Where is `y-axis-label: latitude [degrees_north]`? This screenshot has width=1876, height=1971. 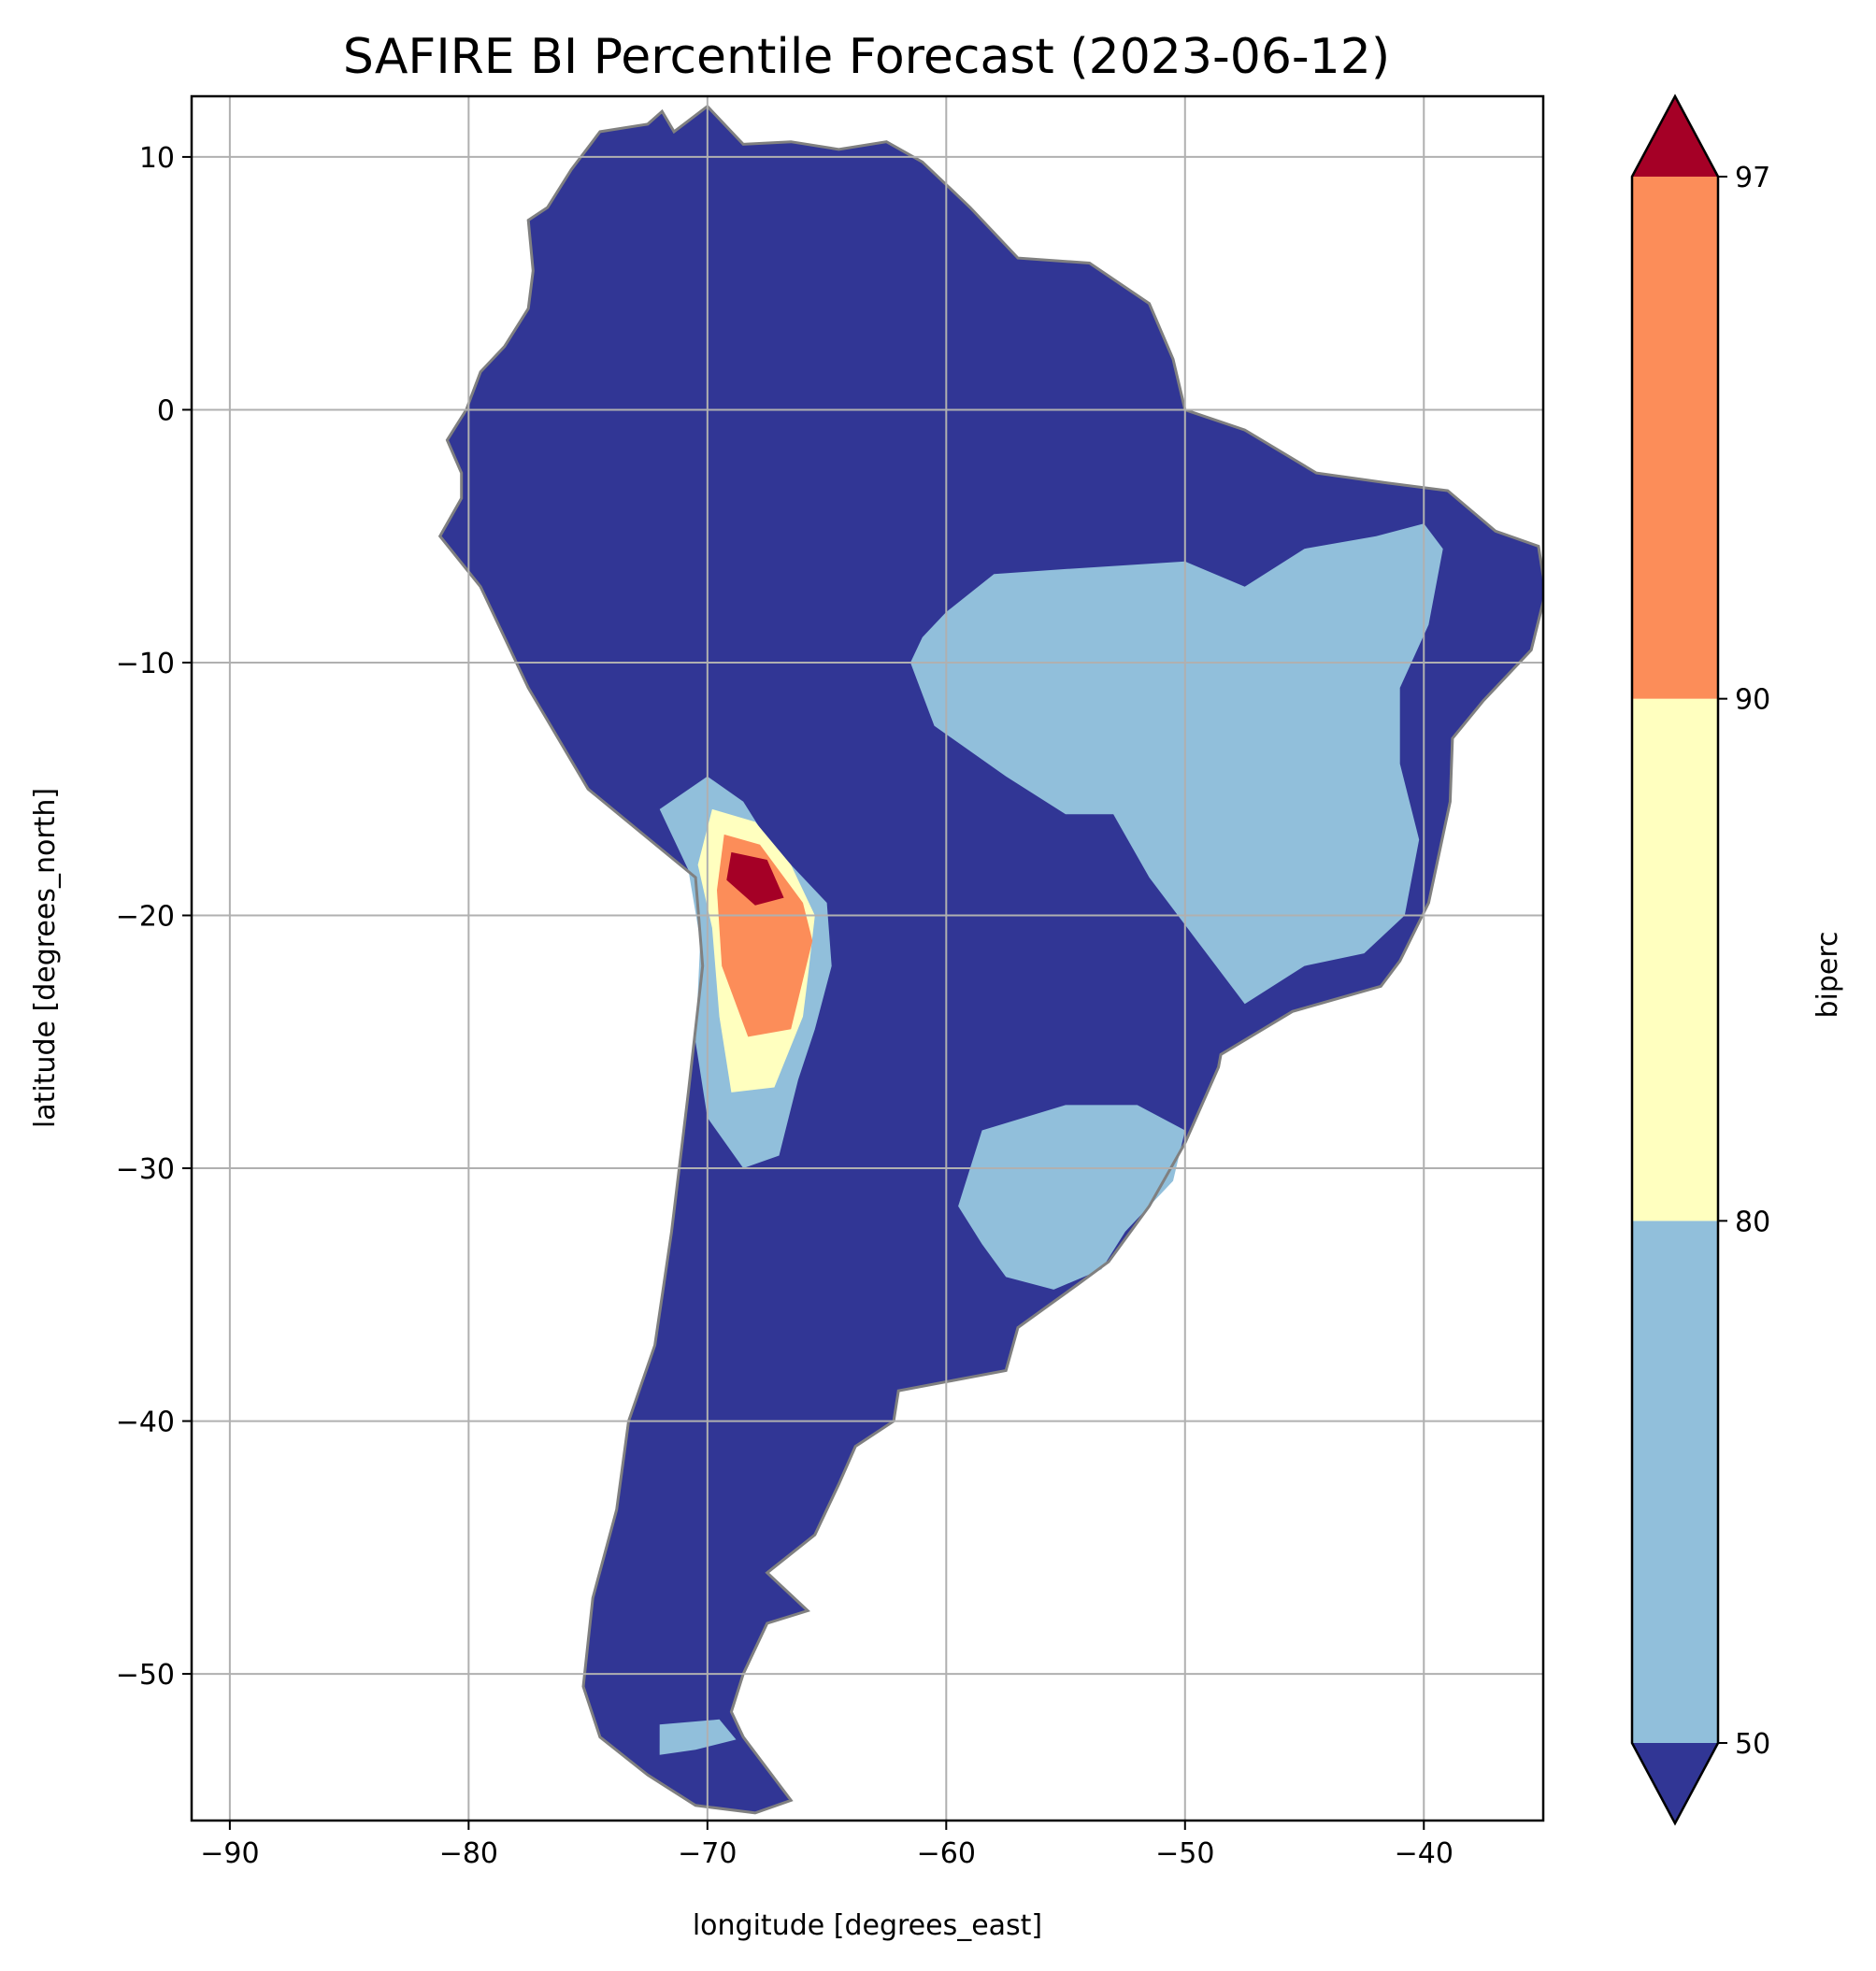
y-axis-label: latitude [degrees_north] is located at coordinates (46, 958).